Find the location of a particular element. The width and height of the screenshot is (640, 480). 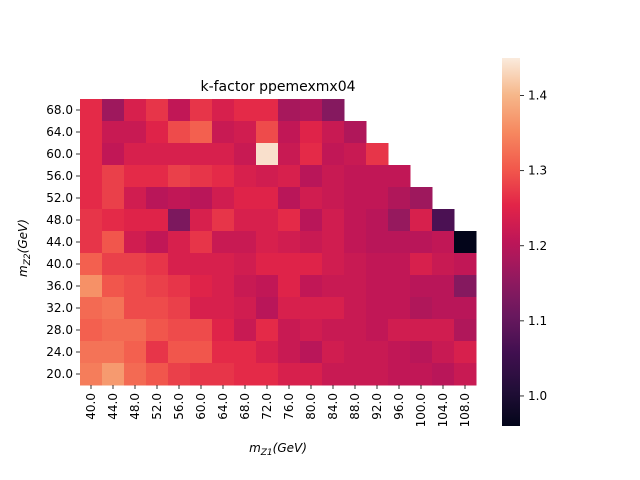

x-tick-label: 72.0 is located at coordinates (267, 406).